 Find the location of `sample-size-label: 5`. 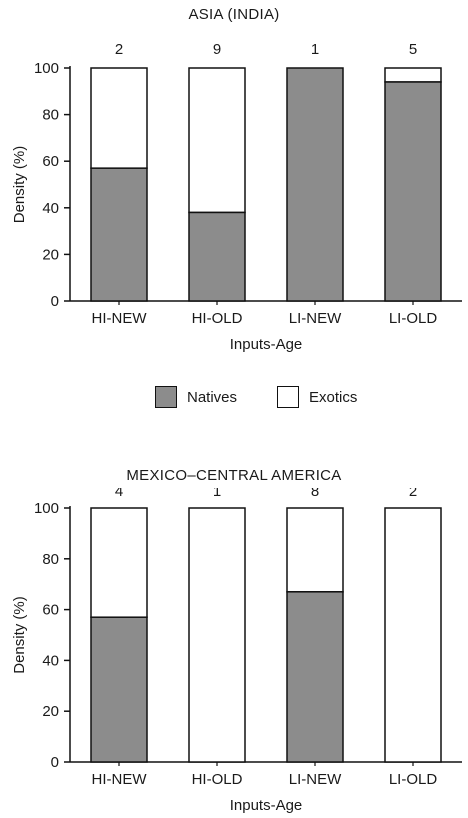

sample-size-label: 5 is located at coordinates (413, 49).